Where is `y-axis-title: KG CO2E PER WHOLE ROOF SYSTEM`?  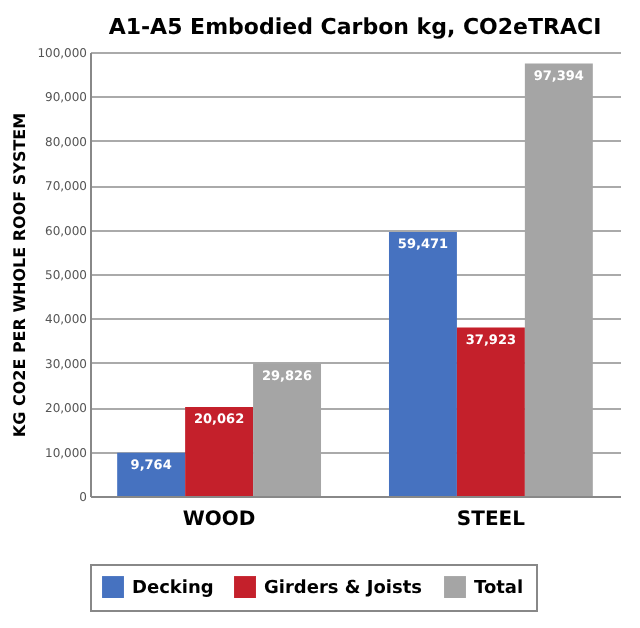 y-axis-title: KG CO2E PER WHOLE ROOF SYSTEM is located at coordinates (20, 275).